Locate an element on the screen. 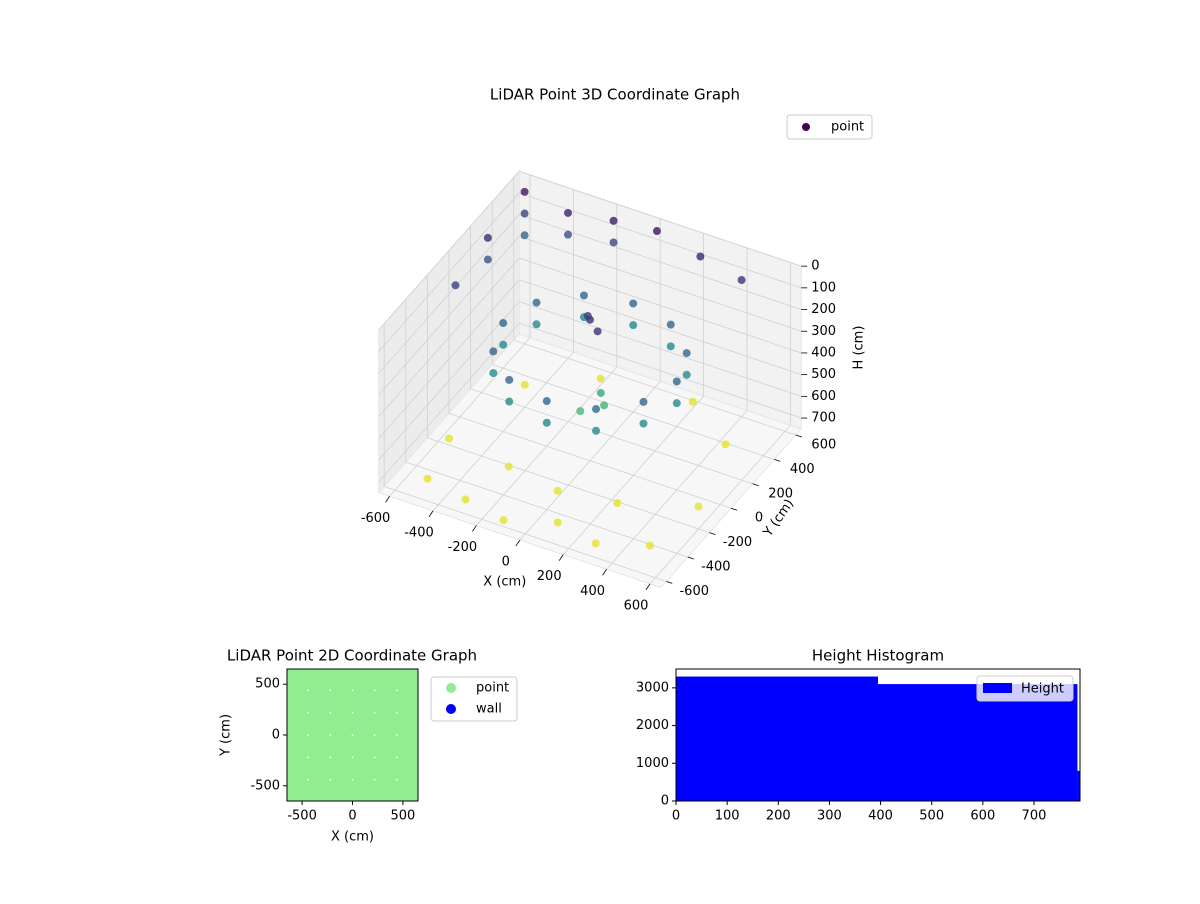 Image resolution: width=1200 pixels, height=904 pixels. z-tick-label: 0 is located at coordinates (815, 266).